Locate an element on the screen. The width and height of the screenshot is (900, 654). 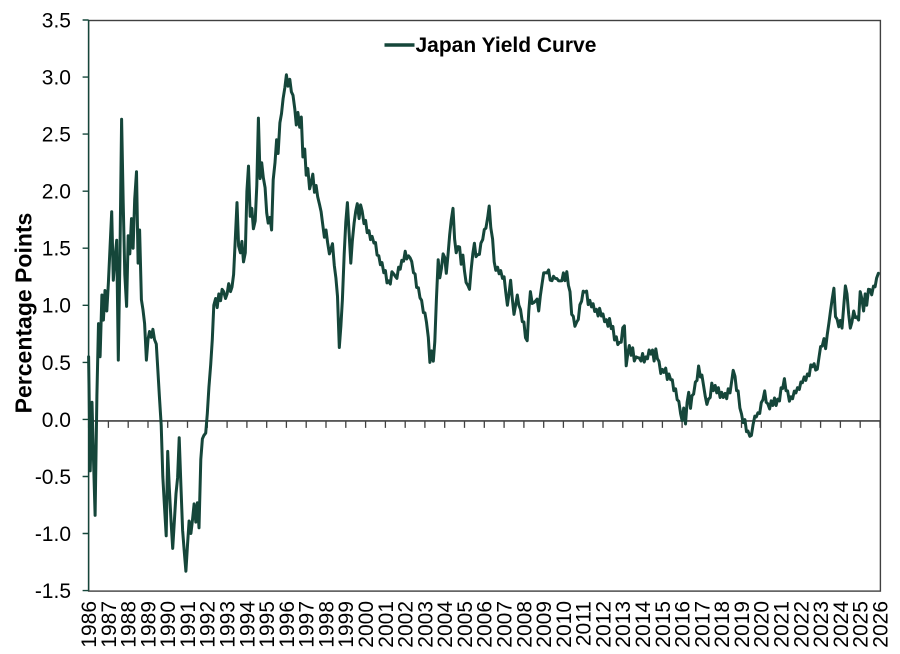
svg-text: 2024 is located at coordinates (841, 624).